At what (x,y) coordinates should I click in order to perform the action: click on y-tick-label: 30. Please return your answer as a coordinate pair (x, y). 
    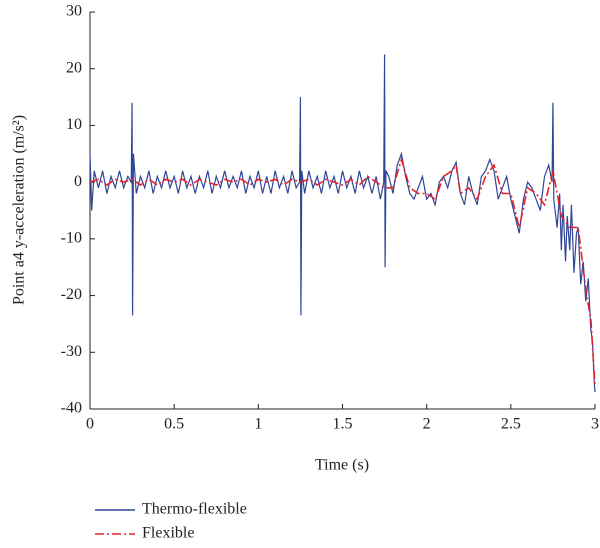
    Looking at the image, I should click on (74, 11).